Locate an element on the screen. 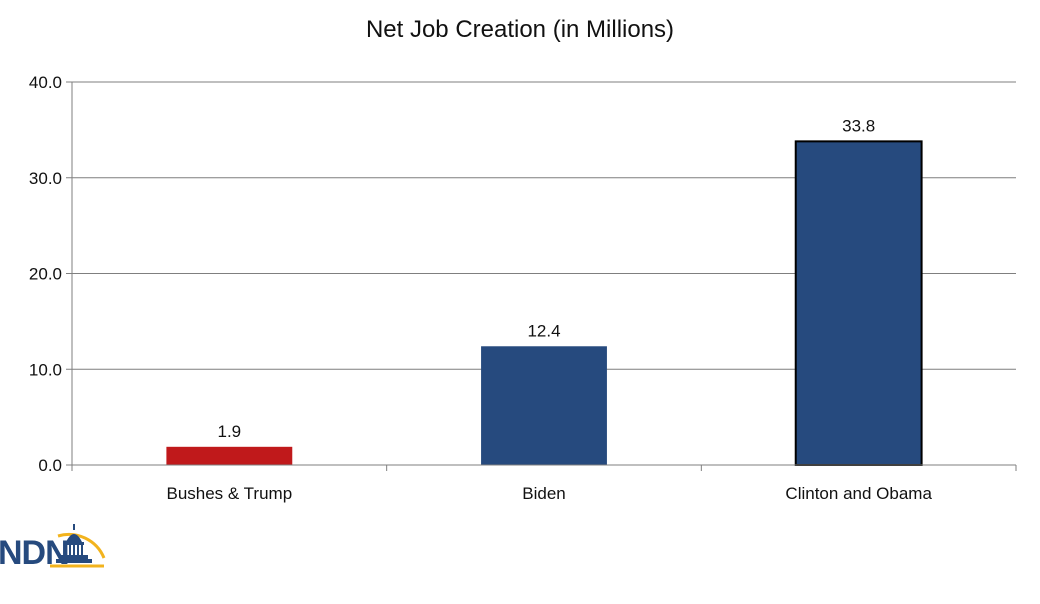 The width and height of the screenshot is (1040, 604). y-tick-label: 10.0 is located at coordinates (45, 369).